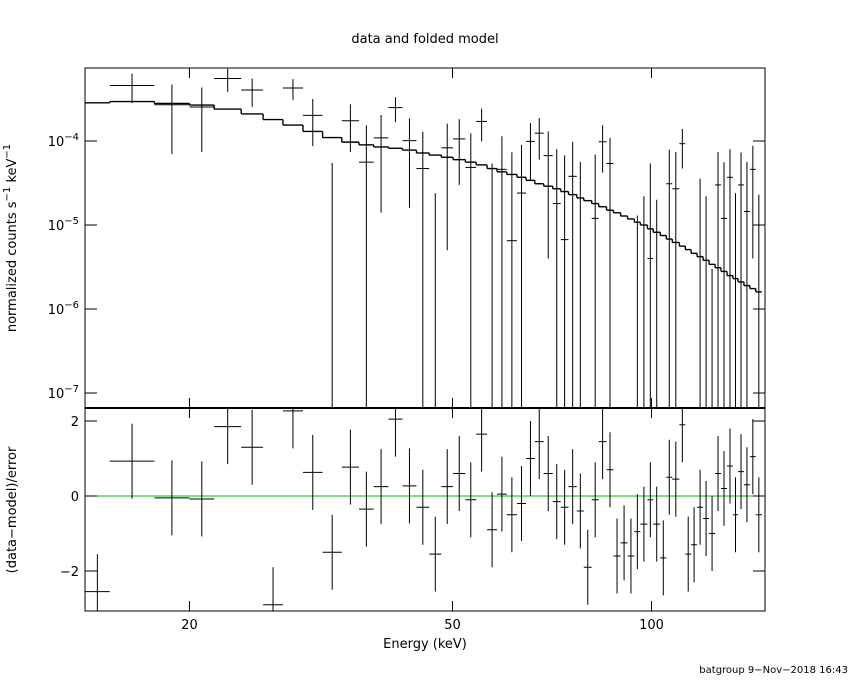 This screenshot has height=680, width=850. I want to click on x-tick-label: 100, so click(651, 625).